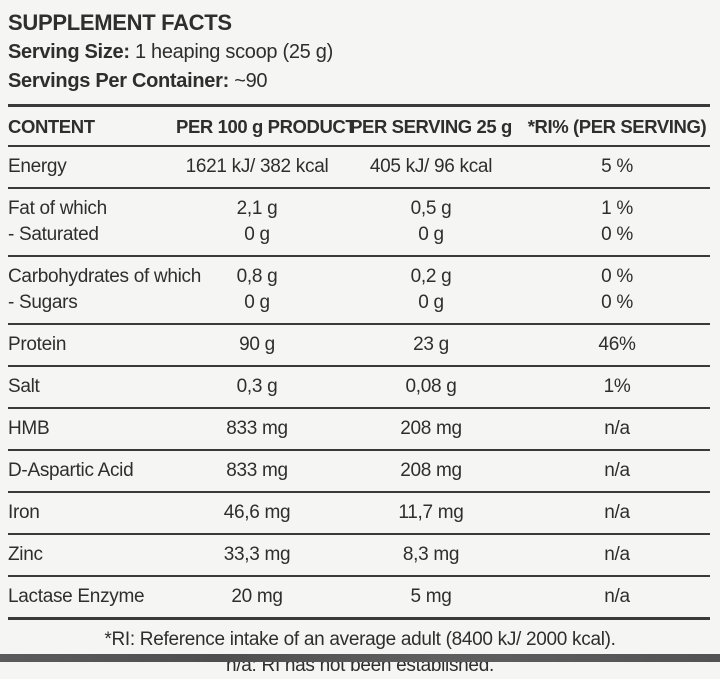 The height and width of the screenshot is (679, 720). What do you see at coordinates (257, 208) in the screenshot?
I see `cell-per-100g: 2,1 g` at bounding box center [257, 208].